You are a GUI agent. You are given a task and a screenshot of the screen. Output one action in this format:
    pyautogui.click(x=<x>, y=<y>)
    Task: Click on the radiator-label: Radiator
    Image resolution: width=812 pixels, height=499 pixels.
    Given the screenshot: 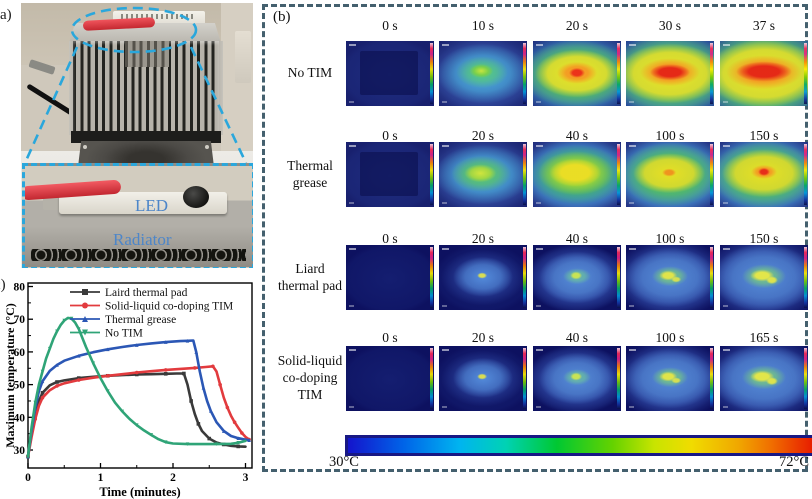 What is the action you would take?
    pyautogui.click(x=142, y=239)
    